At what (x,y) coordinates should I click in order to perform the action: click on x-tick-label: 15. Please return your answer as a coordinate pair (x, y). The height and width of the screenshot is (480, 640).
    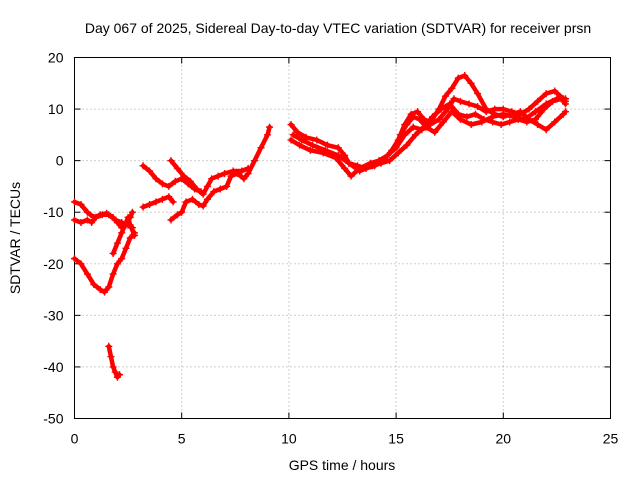
    Looking at the image, I should click on (396, 439).